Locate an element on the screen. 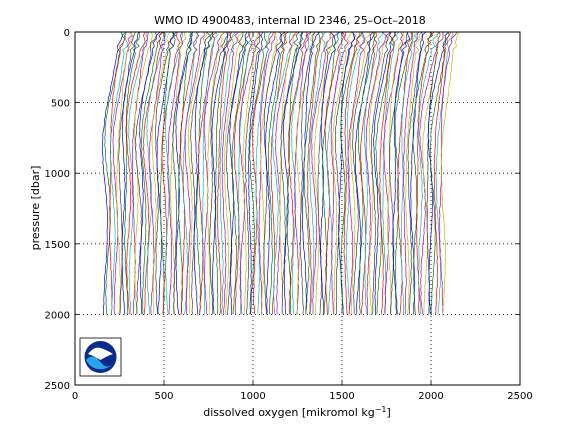 The height and width of the screenshot is (432, 576). y-tick-label: 2500 is located at coordinates (57, 386).